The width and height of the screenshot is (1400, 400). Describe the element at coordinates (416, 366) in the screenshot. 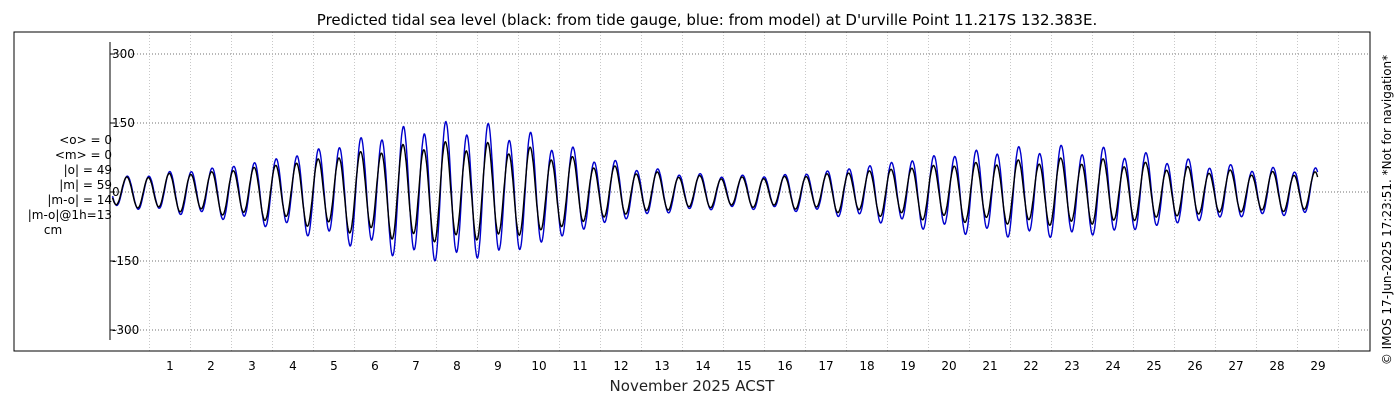

I see `x-tick-label: 7` at that location.